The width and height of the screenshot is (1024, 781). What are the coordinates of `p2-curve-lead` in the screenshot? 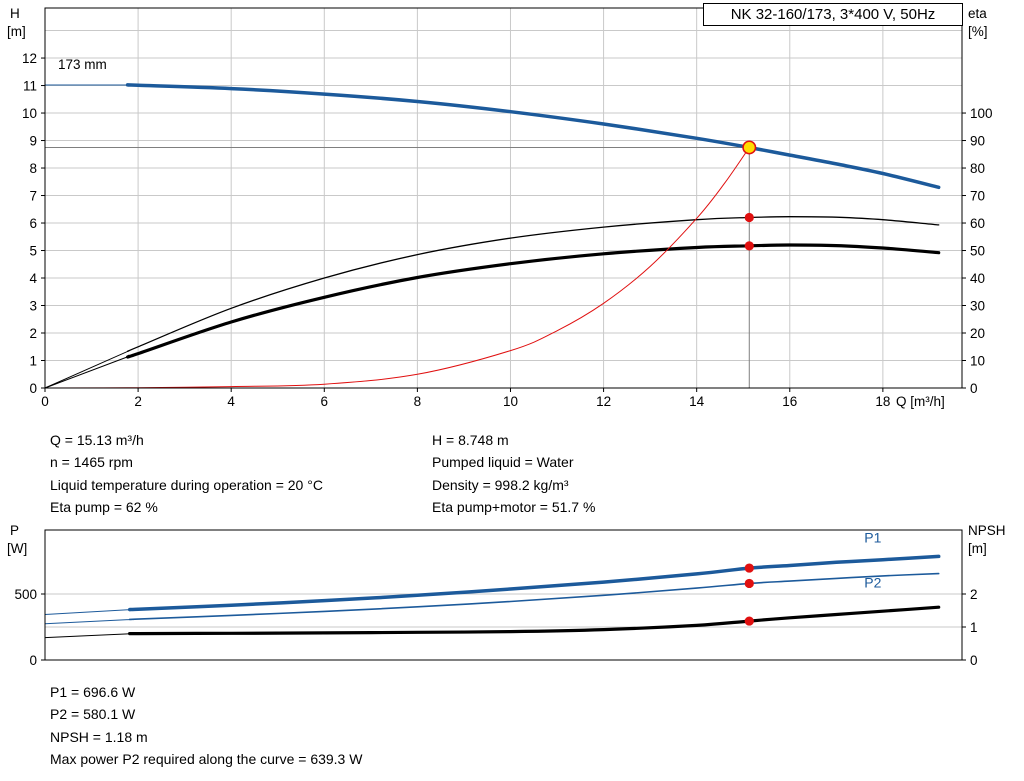 It's located at (89, 621).